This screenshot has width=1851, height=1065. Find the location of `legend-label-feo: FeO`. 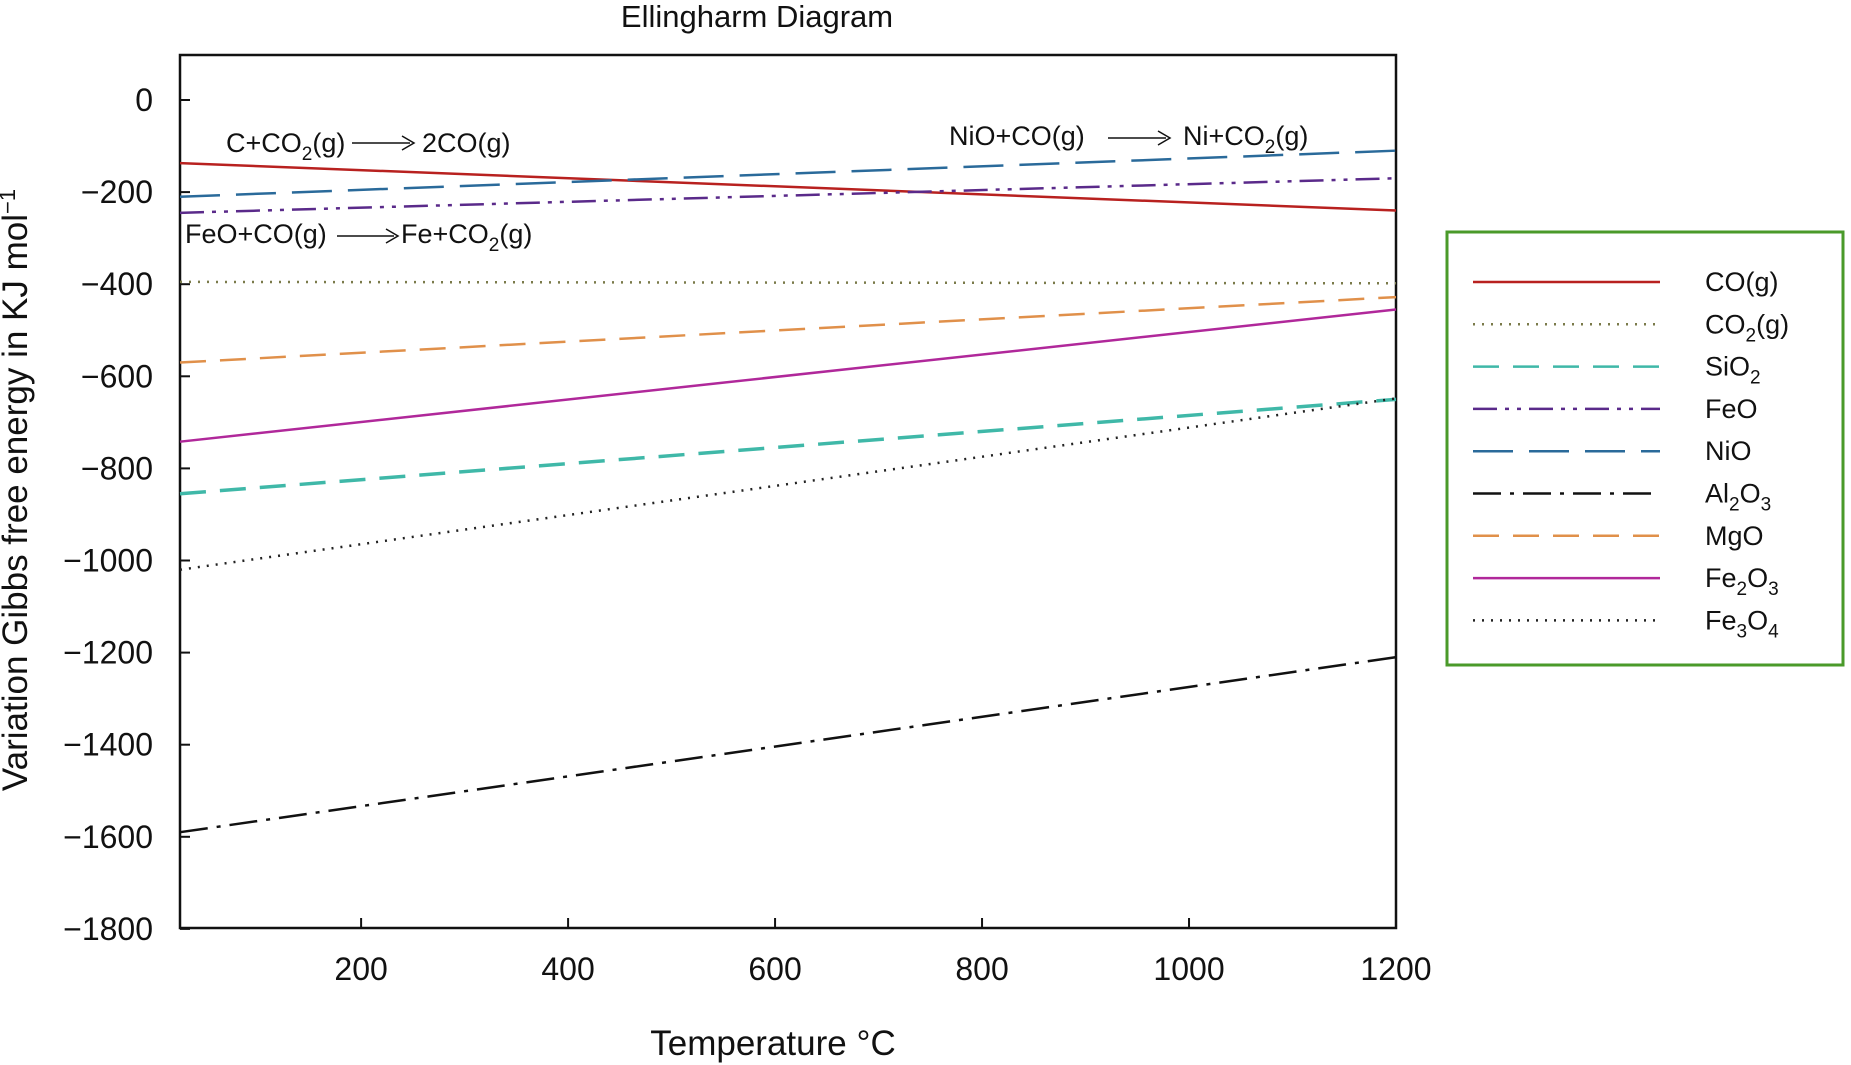

legend-label-feo: FeO is located at coordinates (1731, 409).